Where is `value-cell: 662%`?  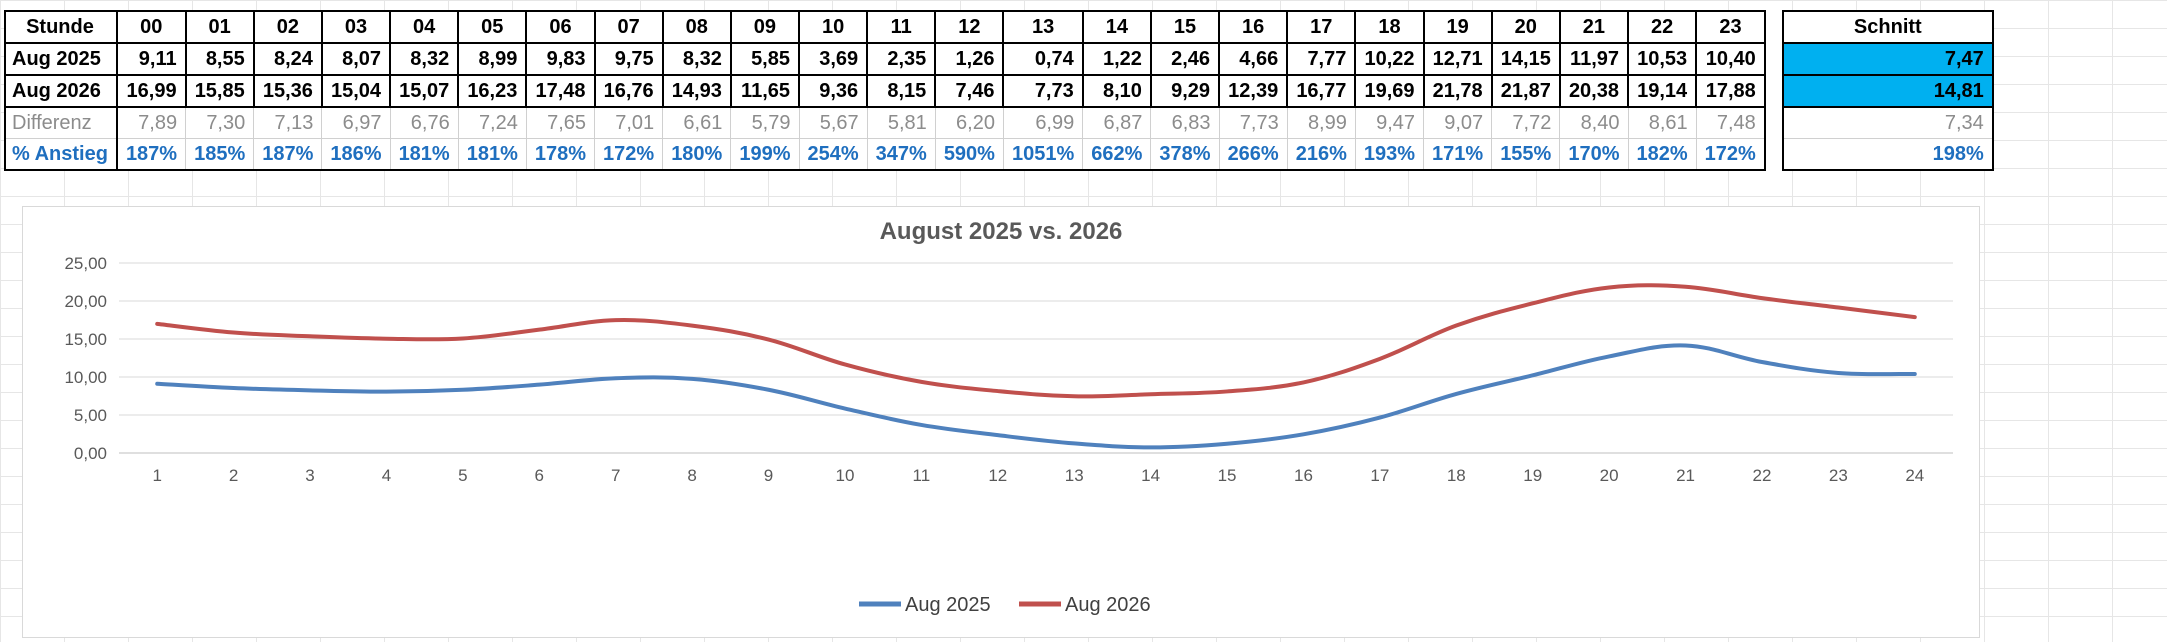 value-cell: 662% is located at coordinates (1117, 154).